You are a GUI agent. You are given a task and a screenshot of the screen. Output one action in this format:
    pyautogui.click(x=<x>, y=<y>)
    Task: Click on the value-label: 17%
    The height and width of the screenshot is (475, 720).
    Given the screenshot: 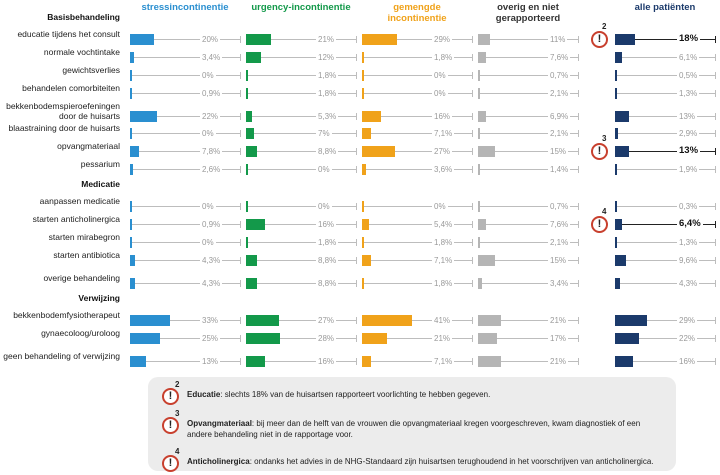 What is the action you would take?
    pyautogui.click(x=558, y=338)
    